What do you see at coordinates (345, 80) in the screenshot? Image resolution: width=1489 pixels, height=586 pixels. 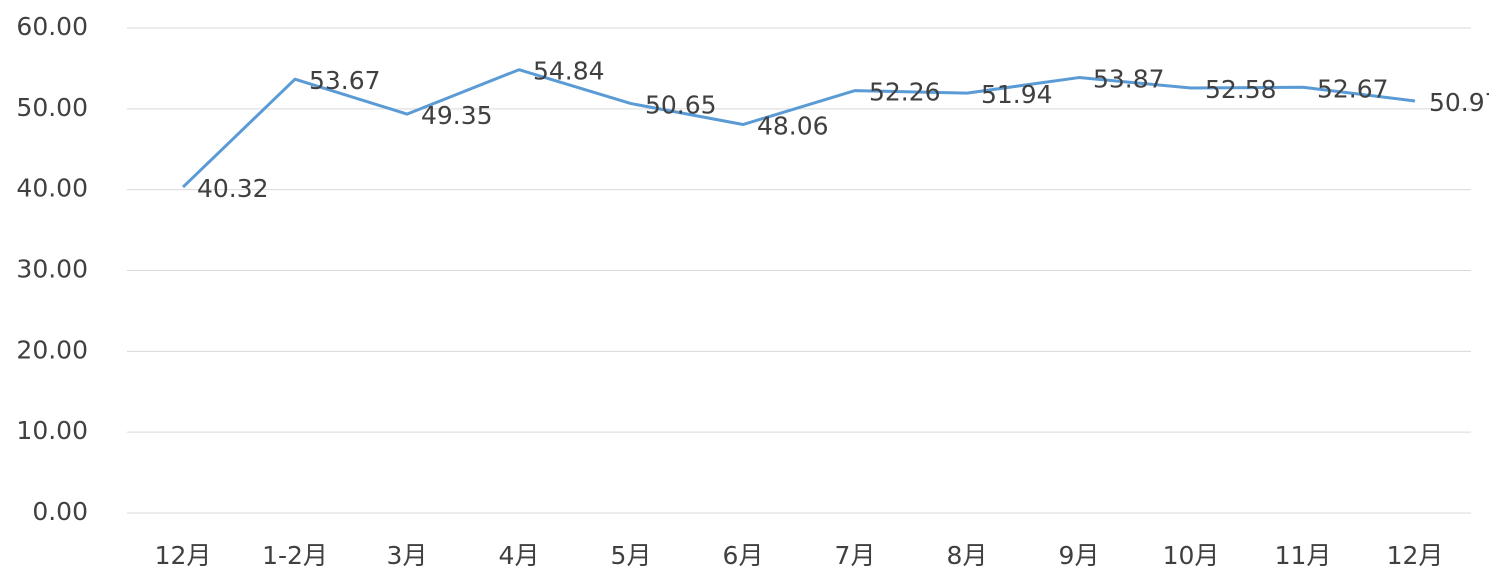 I see `data-label: 53.67` at bounding box center [345, 80].